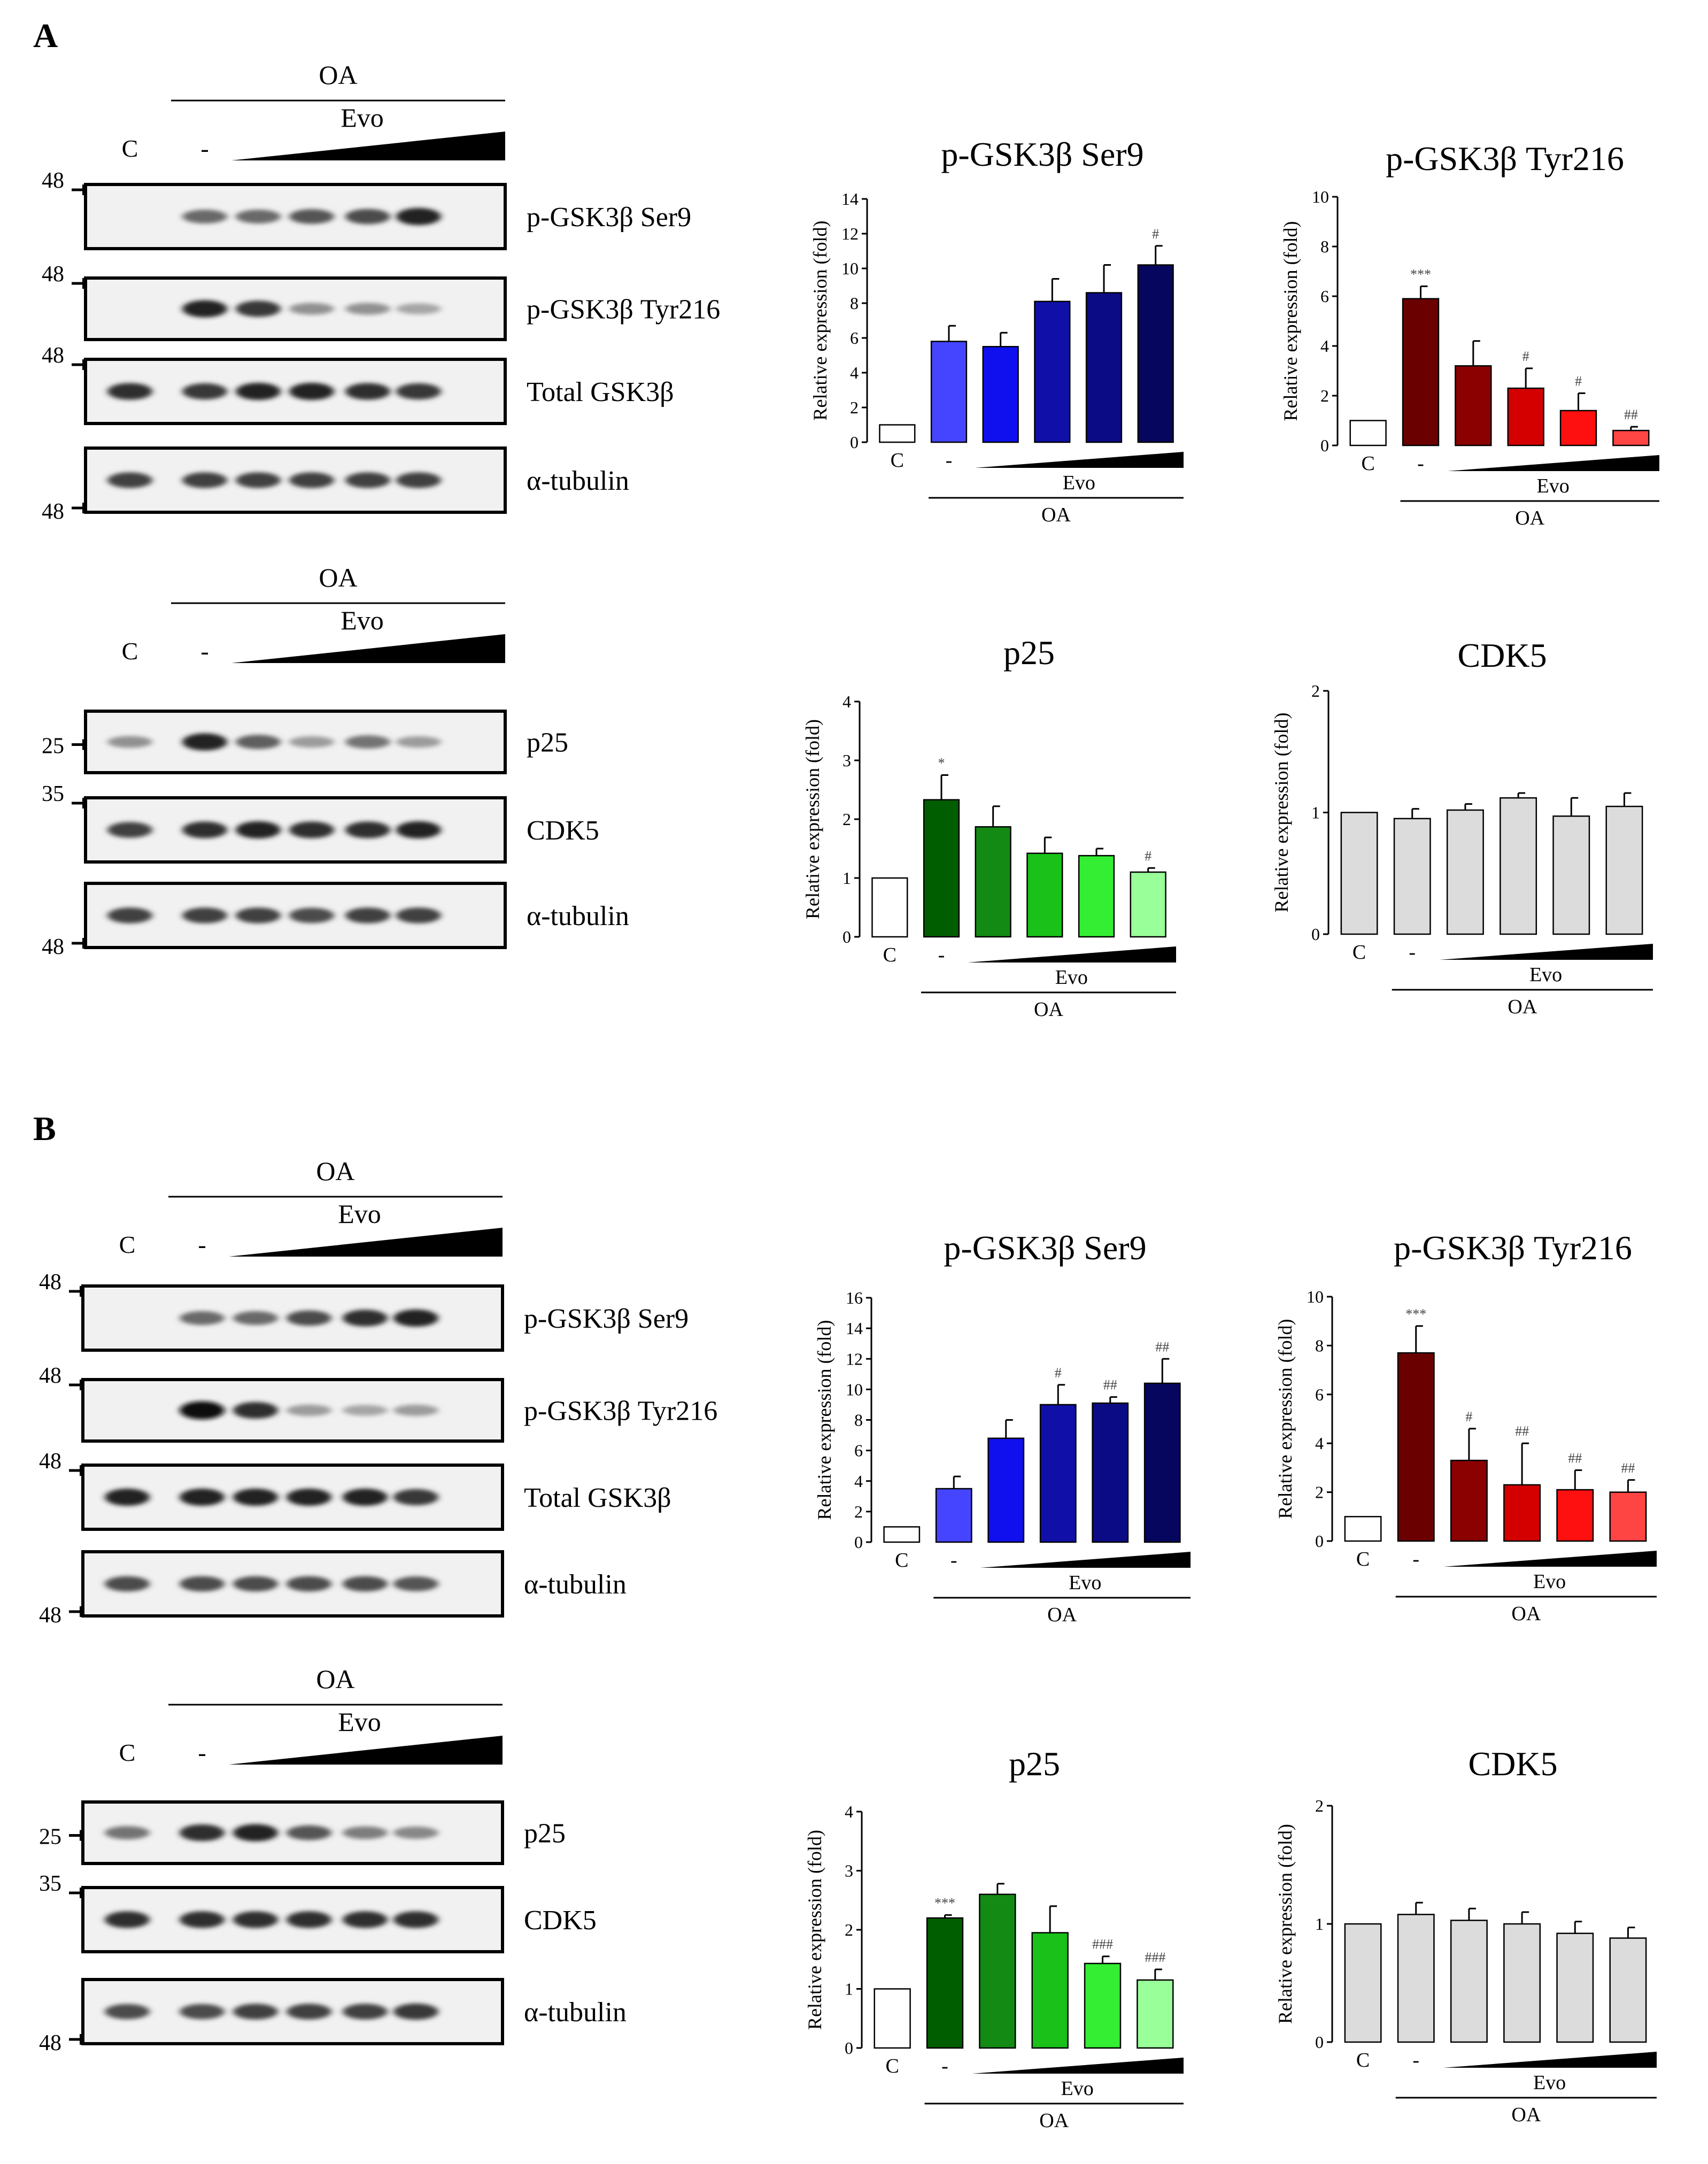 The height and width of the screenshot is (2164, 1708). I want to click on lane-label-control: C, so click(130, 148).